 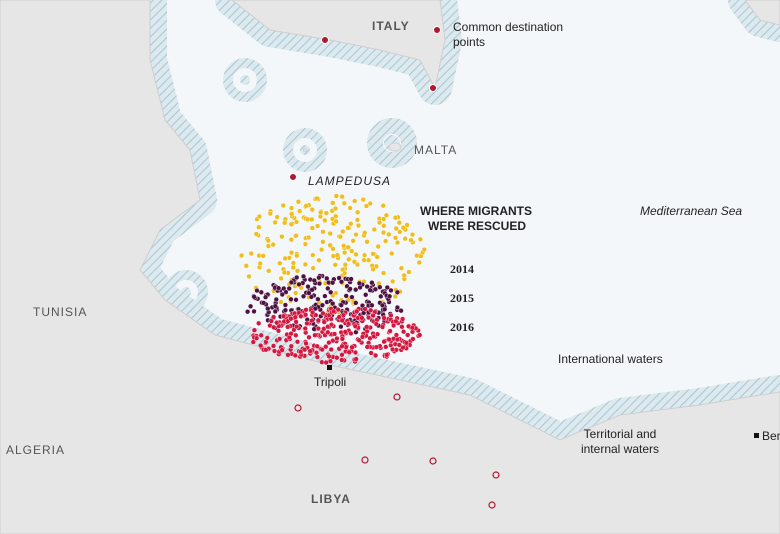 What do you see at coordinates (691, 211) in the screenshot?
I see `sea-label: Mediterranean Sea` at bounding box center [691, 211].